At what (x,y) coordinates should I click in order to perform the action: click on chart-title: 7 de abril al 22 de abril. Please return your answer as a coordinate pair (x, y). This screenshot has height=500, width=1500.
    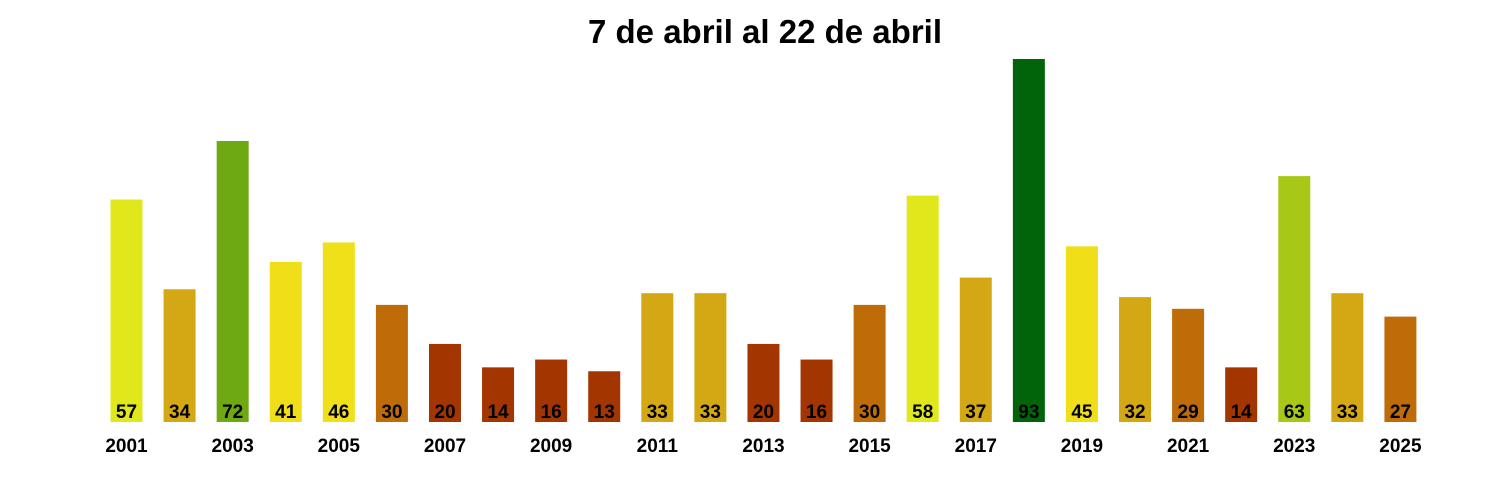
    Looking at the image, I should click on (765, 31).